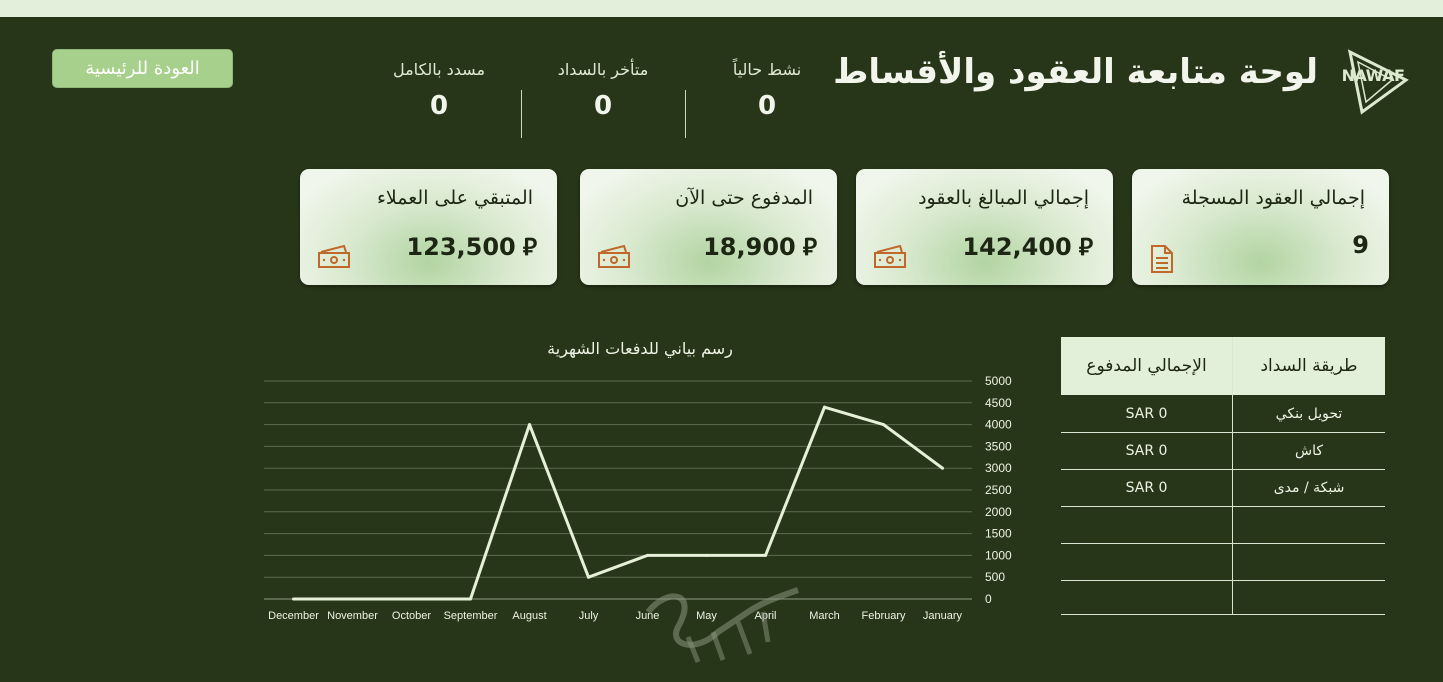 This screenshot has height=682, width=1443. I want to click on status-label: نشط حالياً, so click(767, 69).